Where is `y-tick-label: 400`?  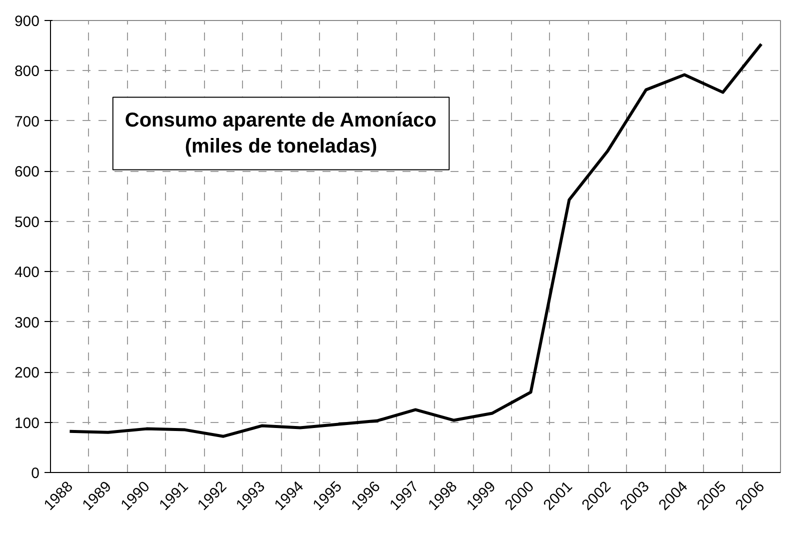 y-tick-label: 400 is located at coordinates (27, 273).